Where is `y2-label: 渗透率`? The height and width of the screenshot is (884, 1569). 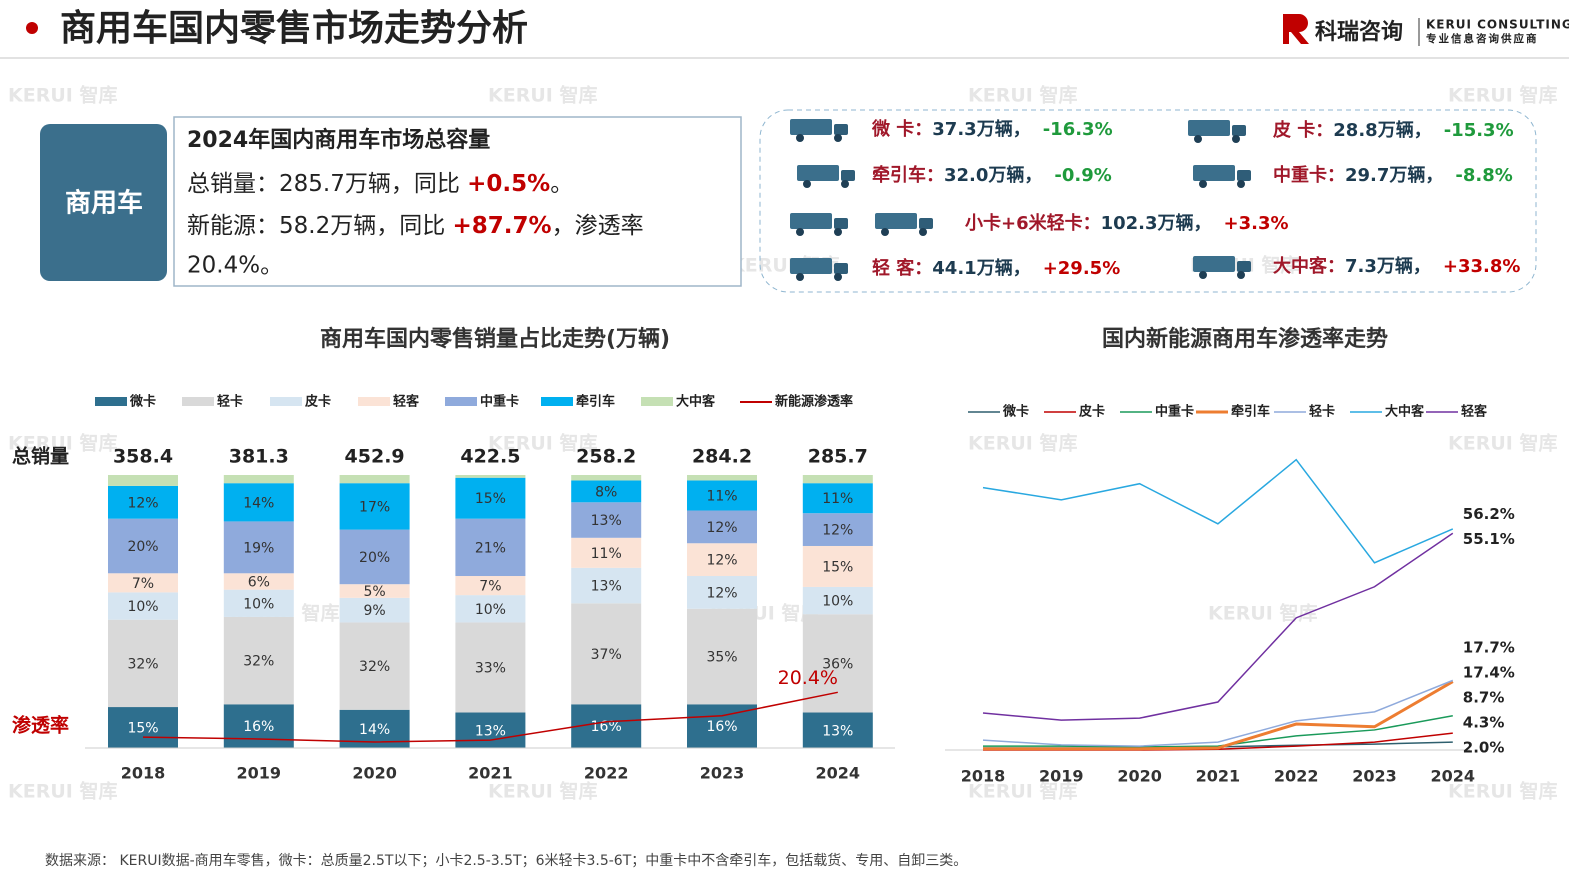 y2-label: 渗透率 is located at coordinates (40, 725).